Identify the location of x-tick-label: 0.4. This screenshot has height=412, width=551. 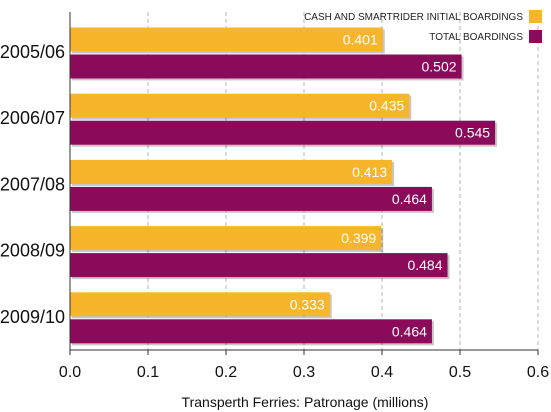
(382, 372).